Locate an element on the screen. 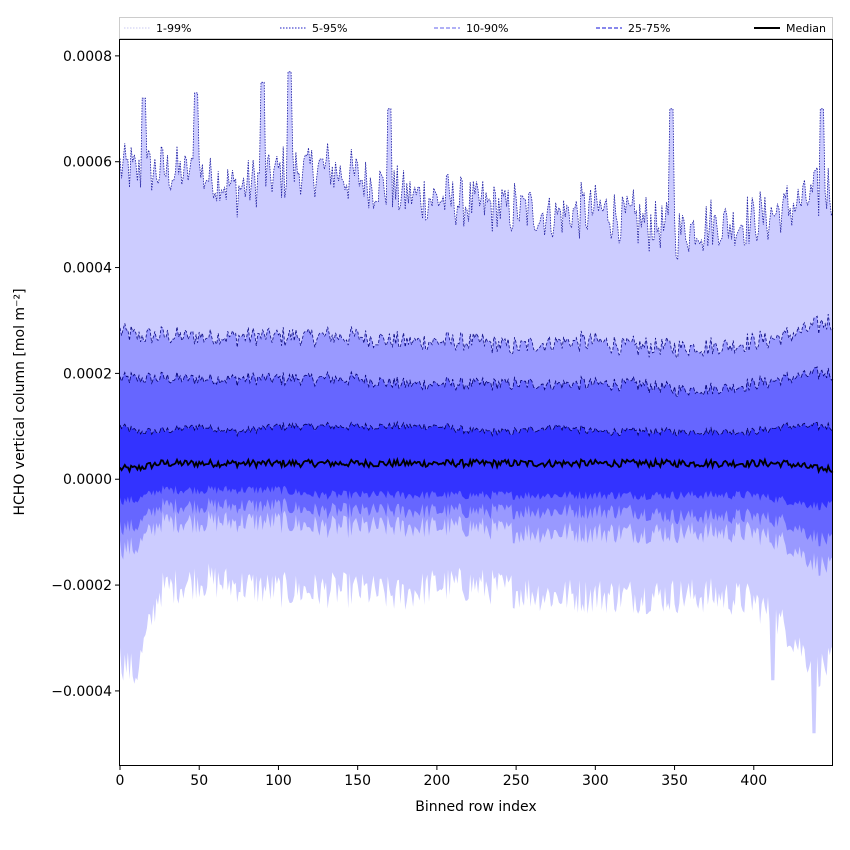 This screenshot has height=850, width=850. x-tick-label: 0 is located at coordinates (120, 781).